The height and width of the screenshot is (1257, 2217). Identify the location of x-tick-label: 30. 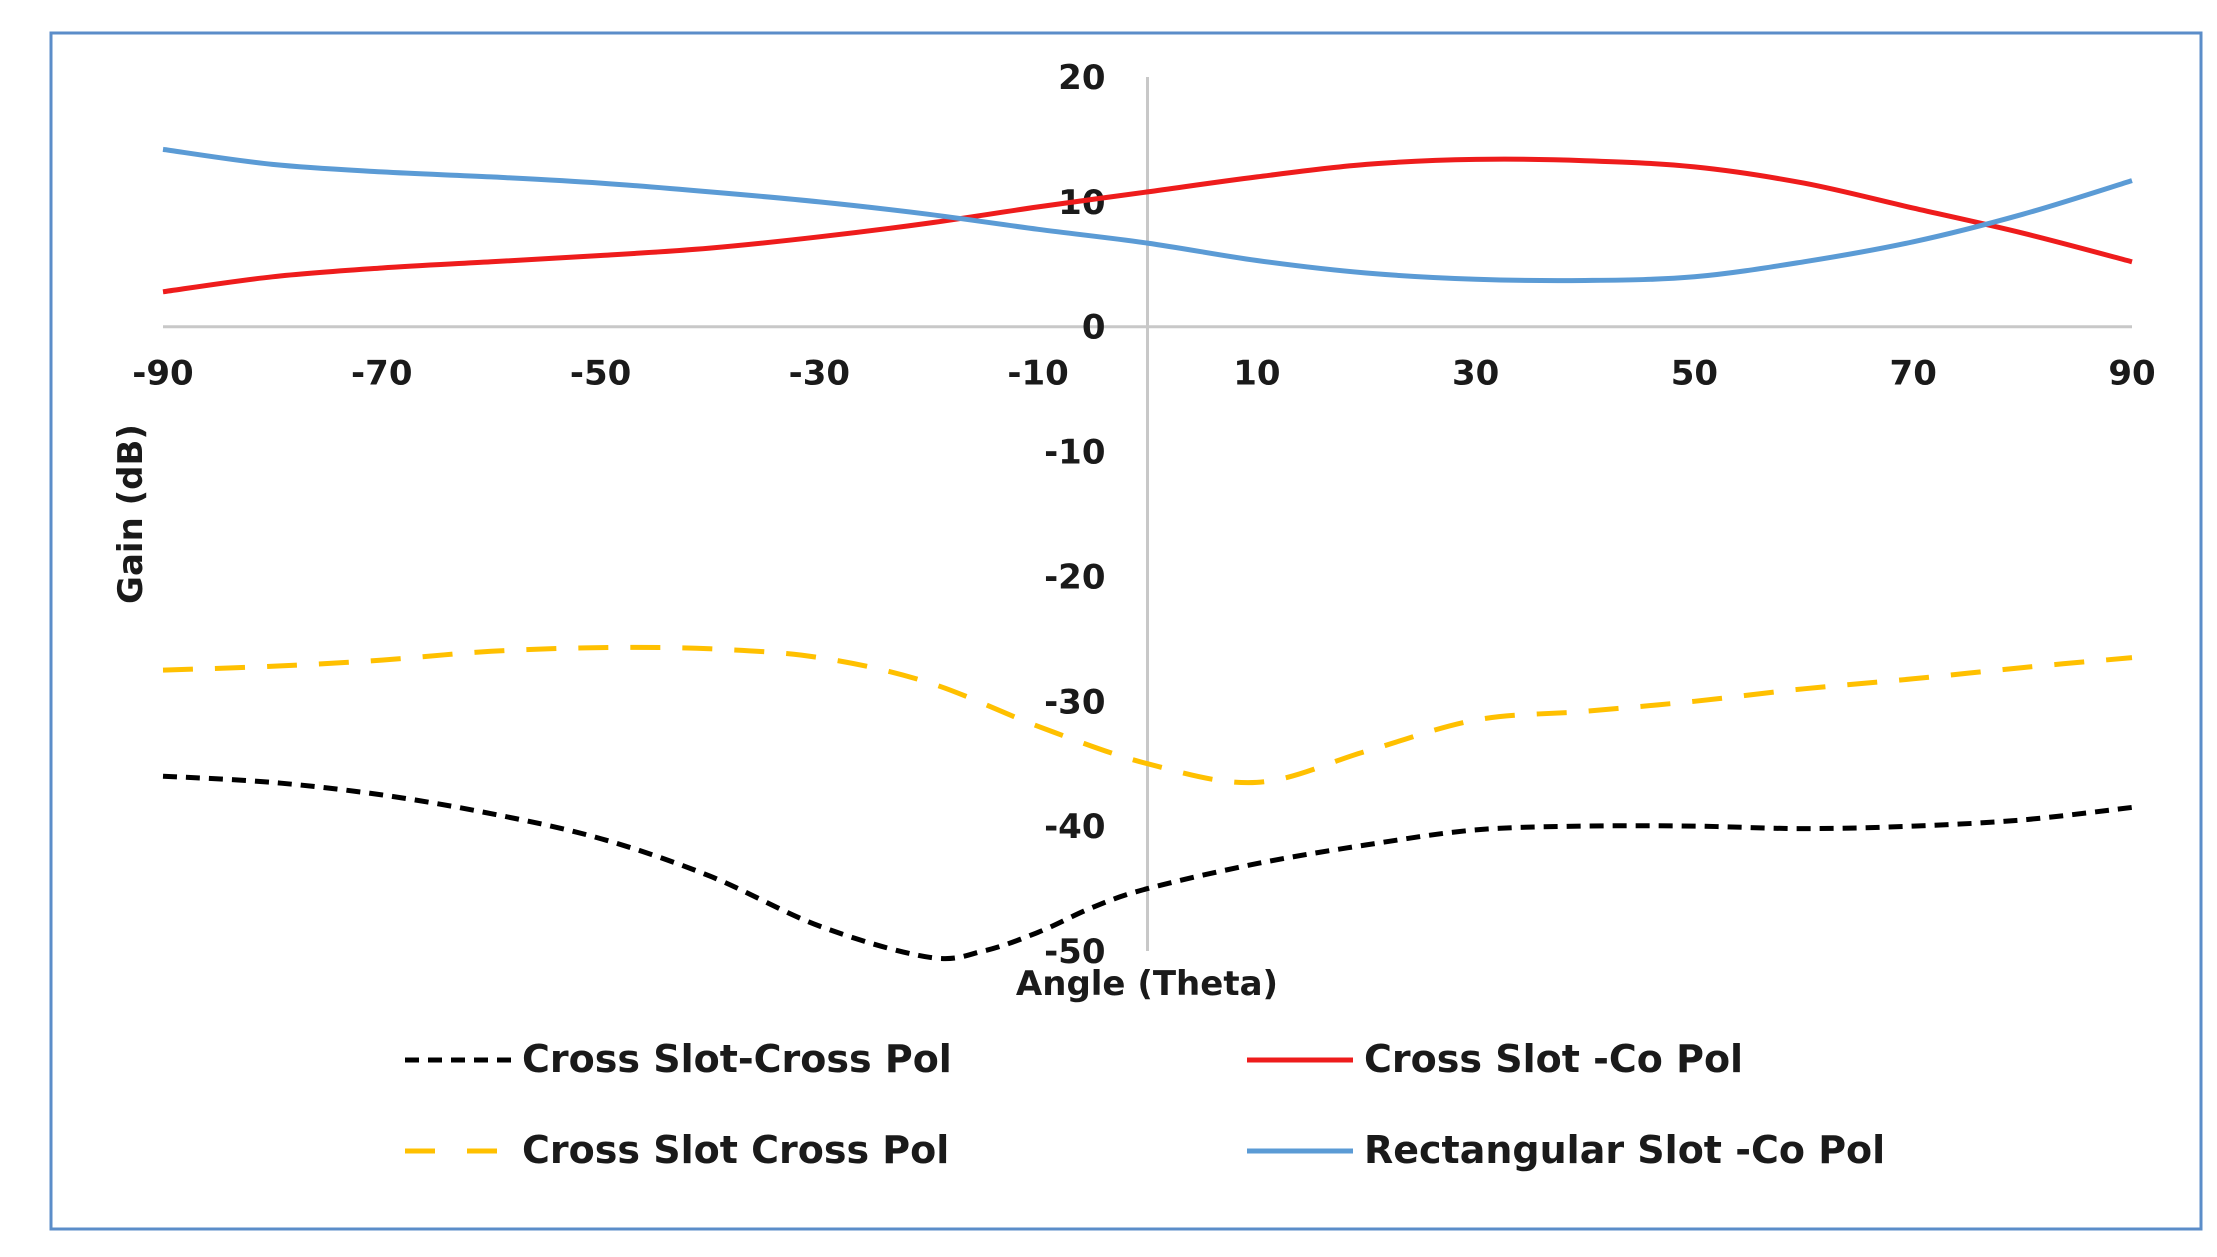
(1475, 374).